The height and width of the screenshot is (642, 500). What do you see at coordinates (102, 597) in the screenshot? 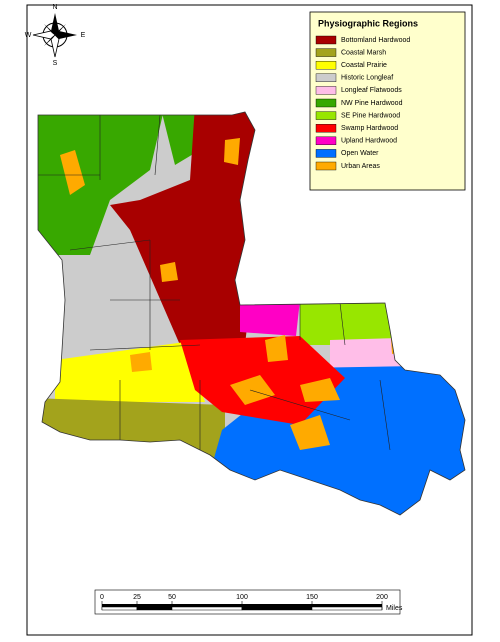
I see `scale-label: 0` at bounding box center [102, 597].